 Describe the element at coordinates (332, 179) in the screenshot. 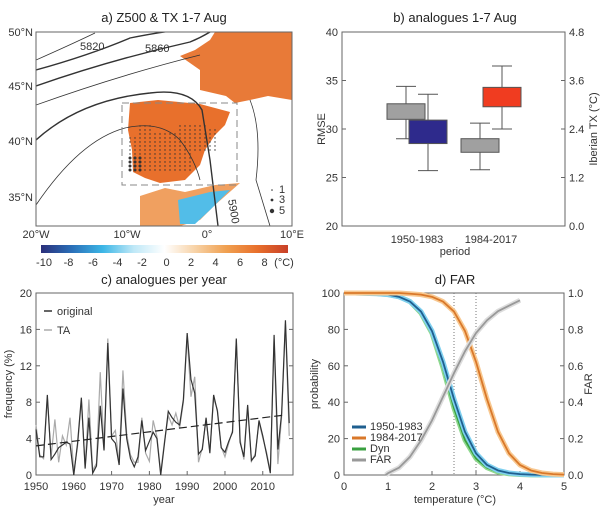

I see `y-tick-label: 25` at that location.